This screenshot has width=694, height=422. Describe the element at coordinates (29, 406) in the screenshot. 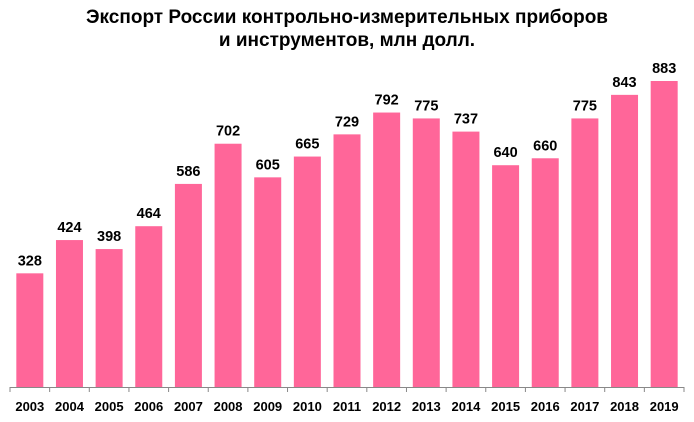

I see `x-tick-label-2003: 2003` at that location.